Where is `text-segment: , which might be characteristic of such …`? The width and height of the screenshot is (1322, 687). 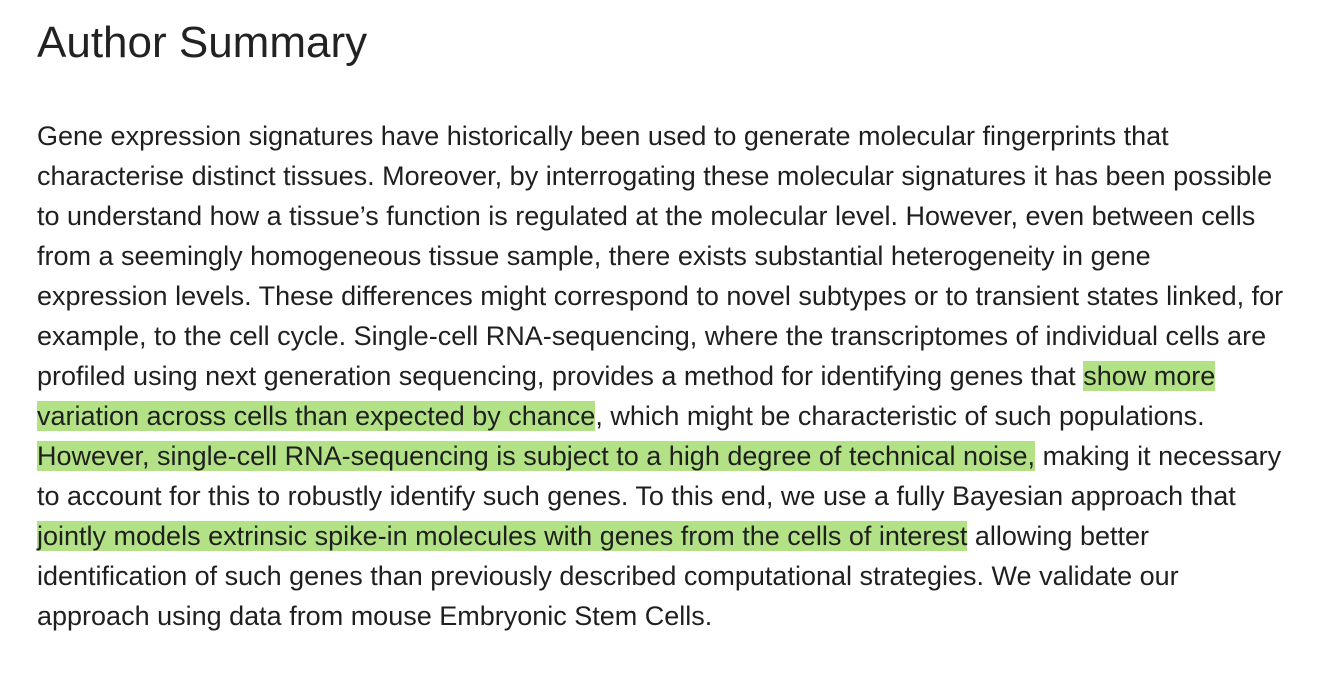
text-segment: , which might be characteristic of such … is located at coordinates (900, 416).